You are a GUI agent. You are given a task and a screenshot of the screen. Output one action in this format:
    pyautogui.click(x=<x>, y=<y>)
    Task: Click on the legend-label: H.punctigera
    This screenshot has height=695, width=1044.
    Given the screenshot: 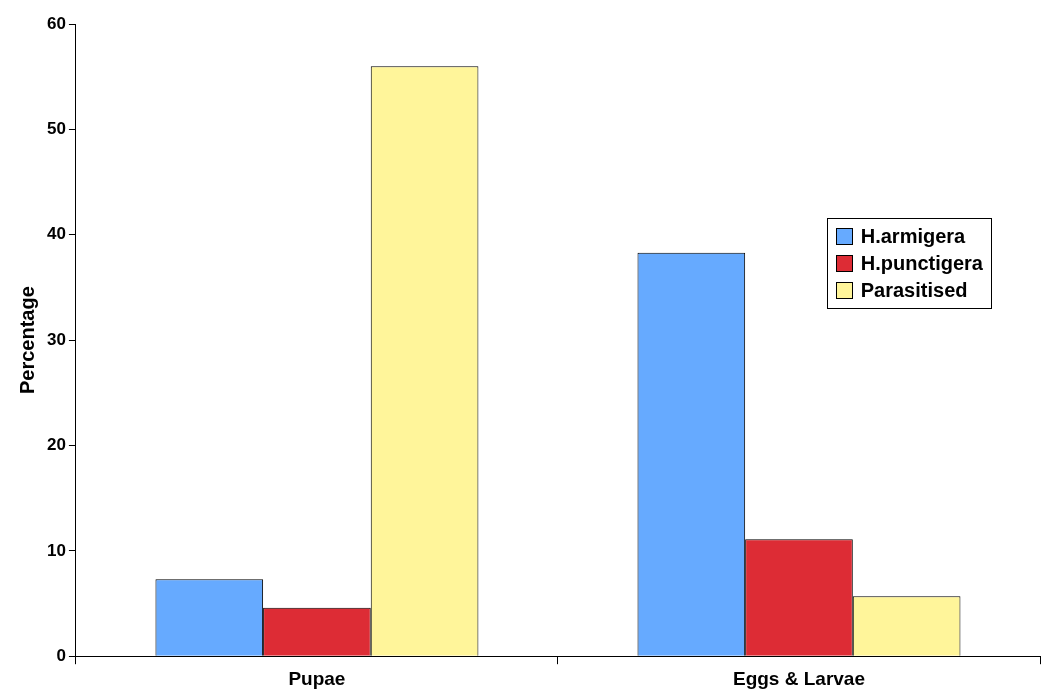 What is the action you would take?
    pyautogui.click(x=921, y=263)
    